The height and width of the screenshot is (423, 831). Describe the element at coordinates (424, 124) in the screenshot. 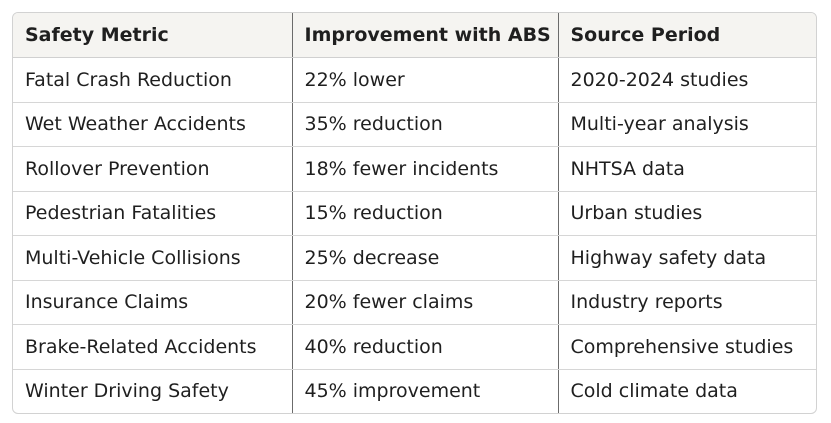

I see `cell-improvement: 35% reduction` at that location.